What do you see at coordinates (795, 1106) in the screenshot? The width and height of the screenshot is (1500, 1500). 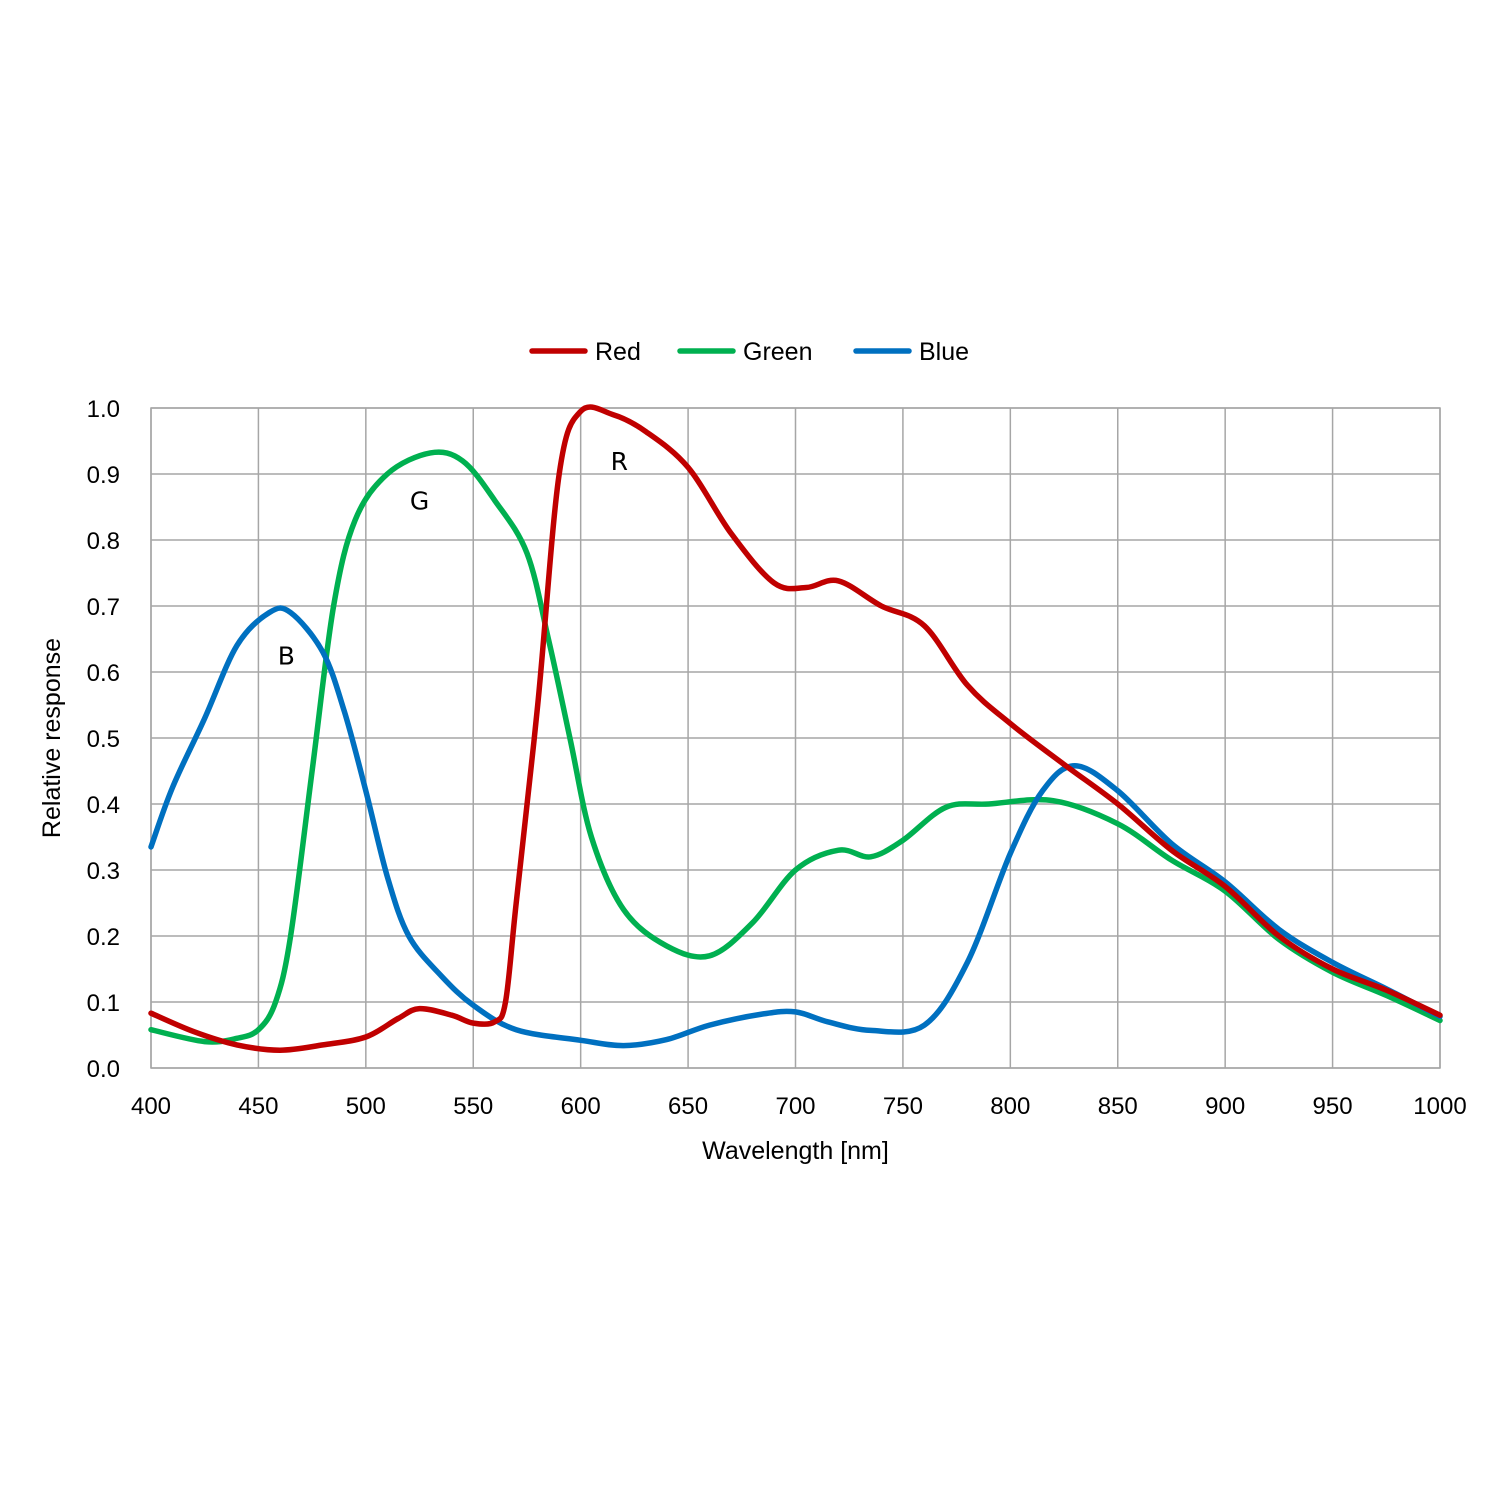 I see `x-tick-label: 700` at bounding box center [795, 1106].